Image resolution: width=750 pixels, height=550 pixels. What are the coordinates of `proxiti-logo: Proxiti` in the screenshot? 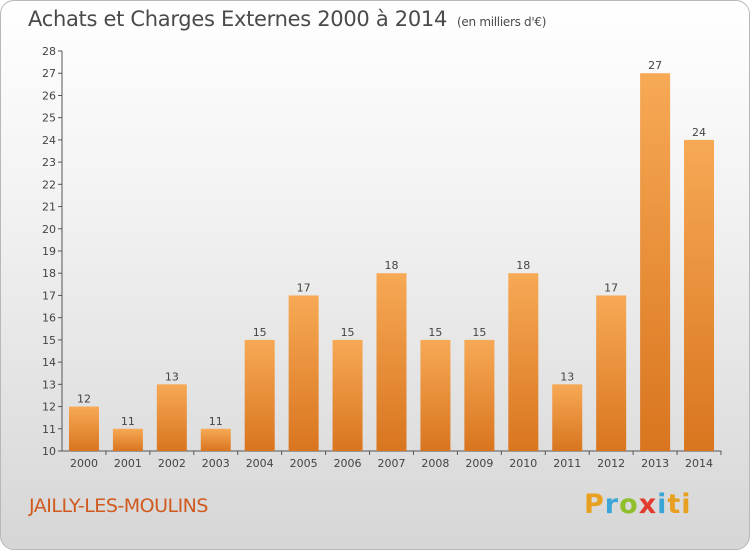 It's located at (638, 504).